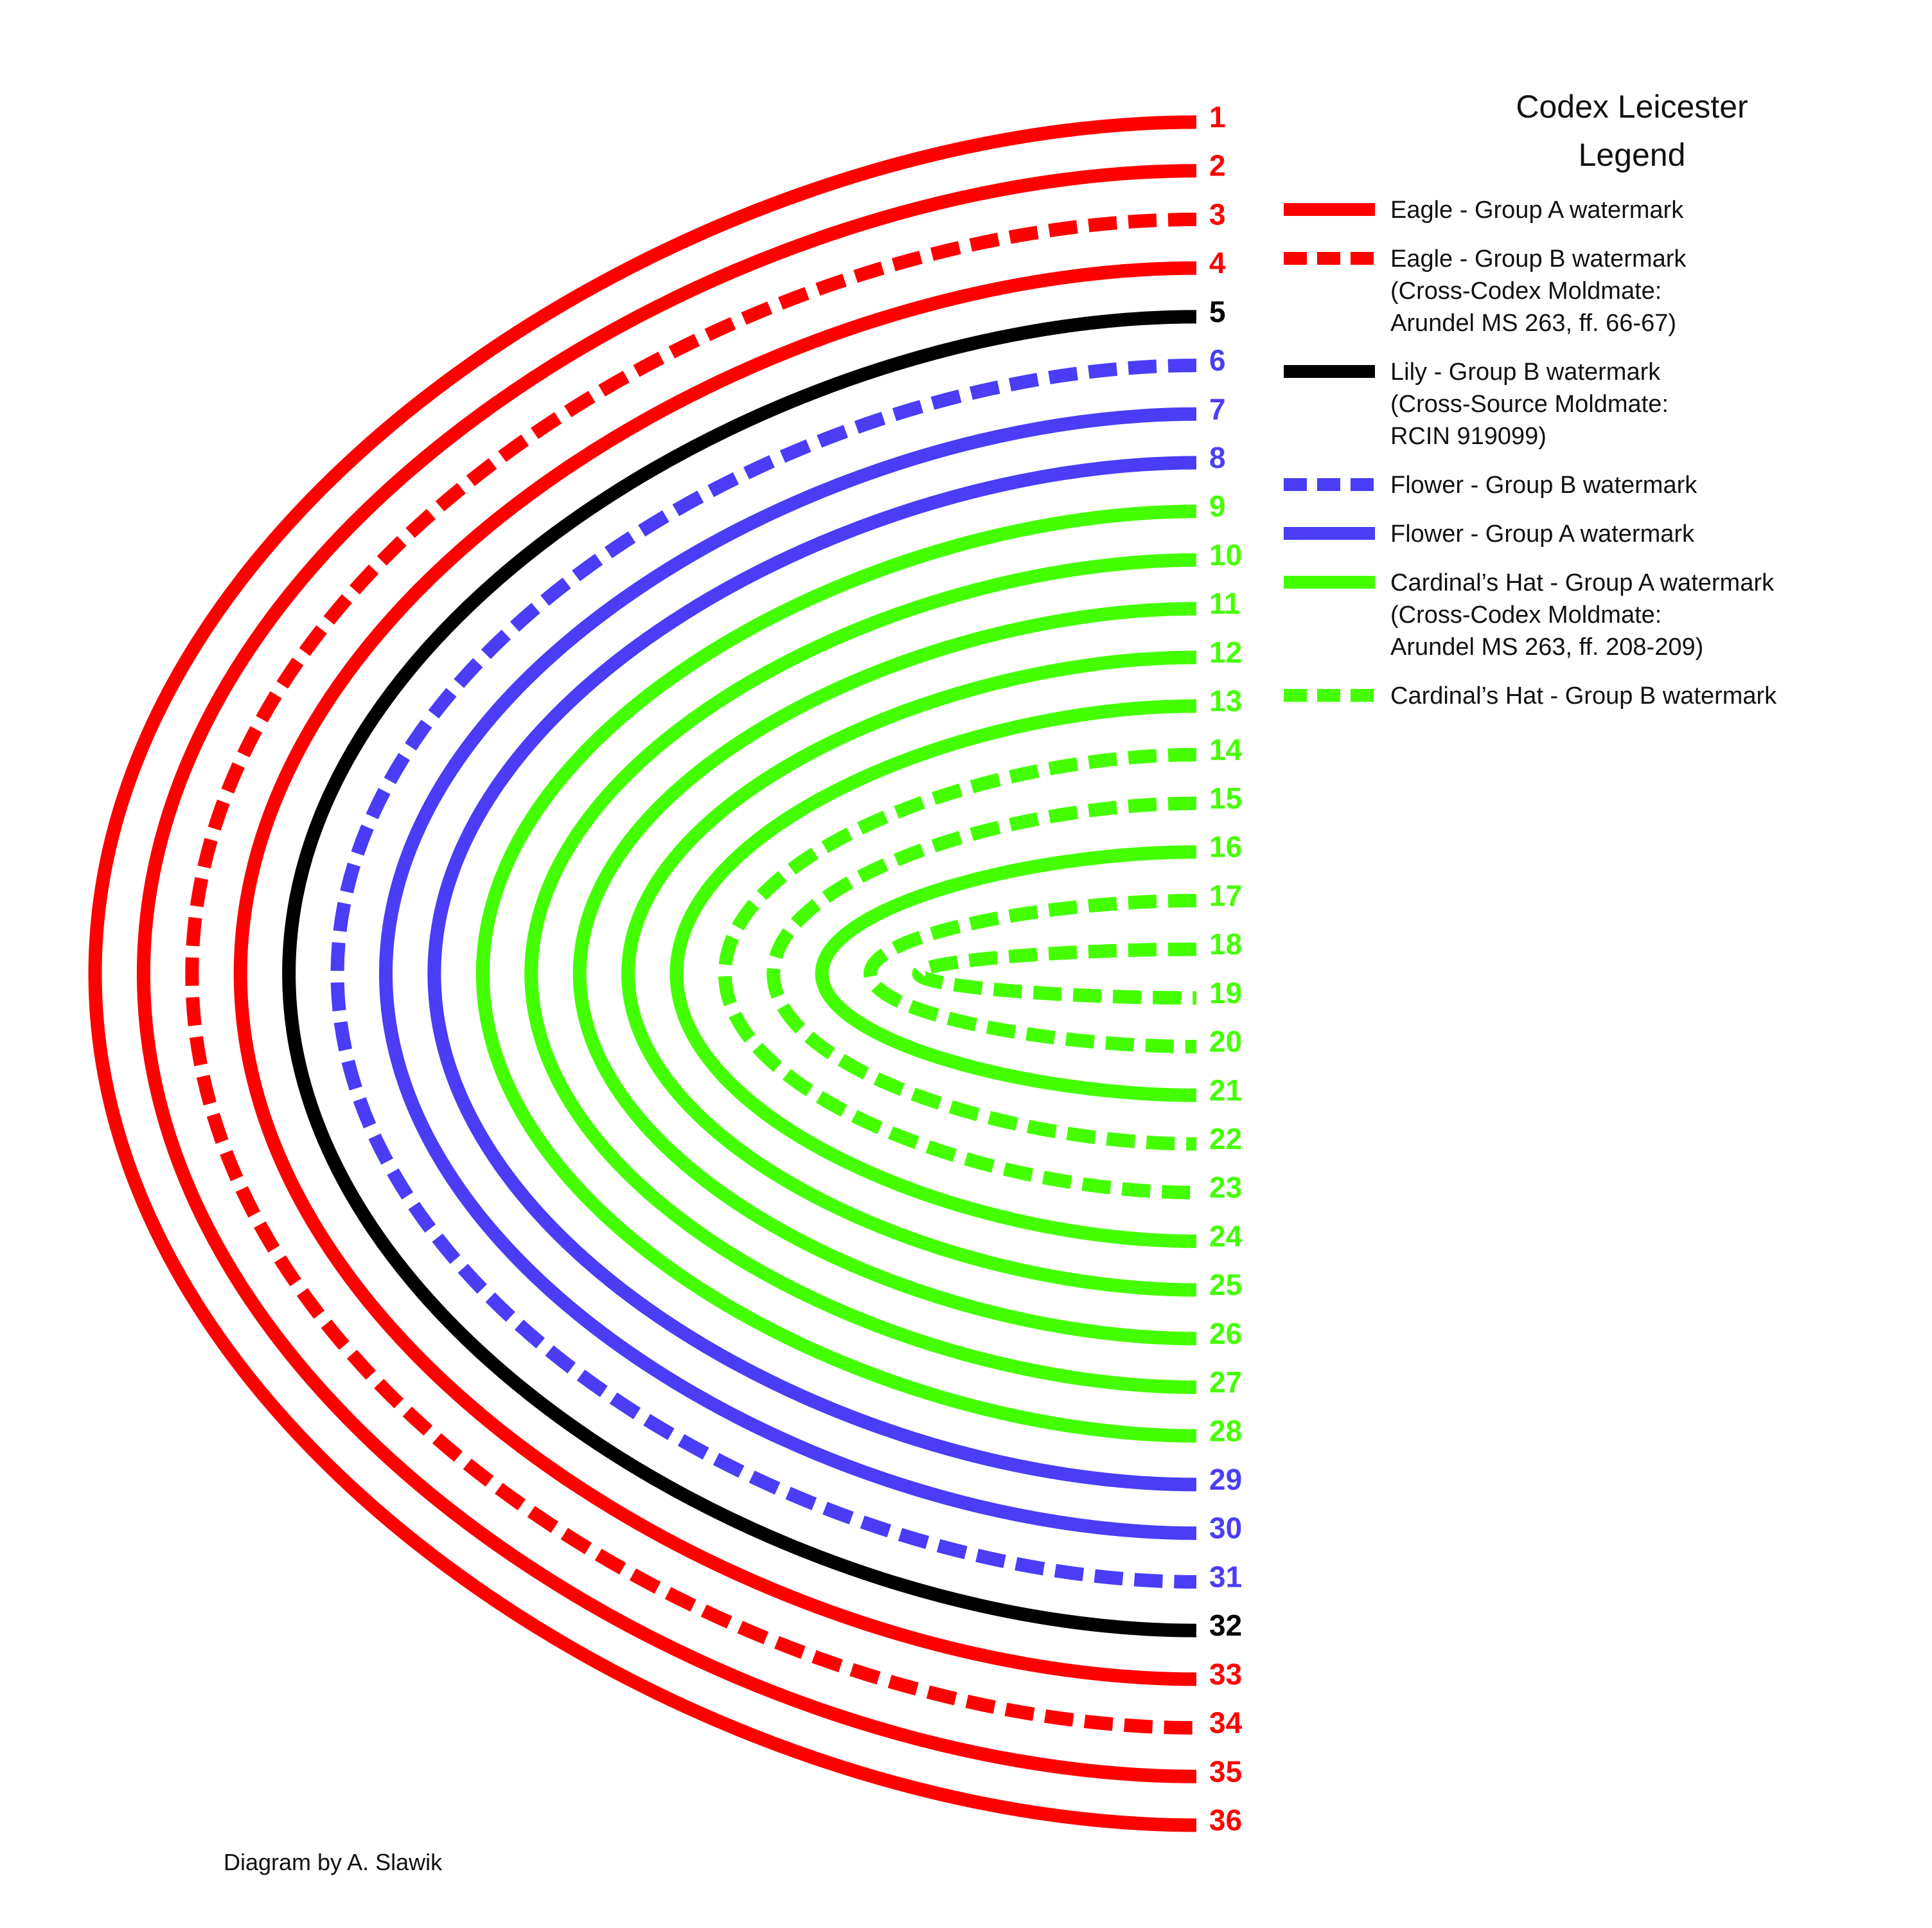 The width and height of the screenshot is (1932, 1928). Describe the element at coordinates (1526, 372) in the screenshot. I see `legend-label-3-line-1: Lily - Group B watermark` at that location.